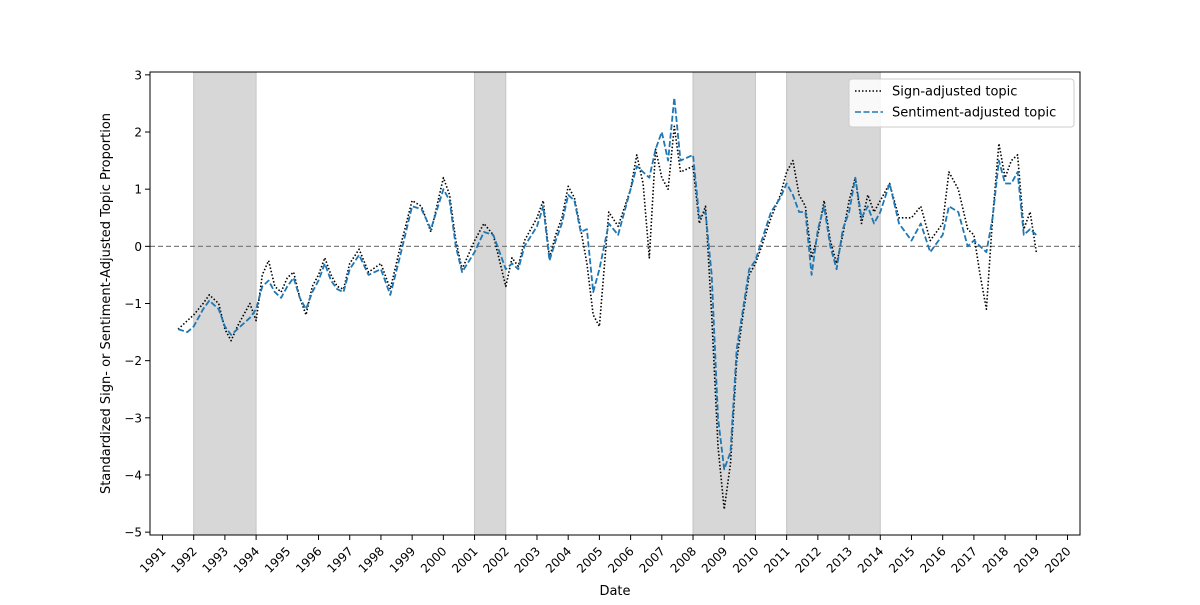  I want to click on y-axis-ticks: 3 2 1 0 −1 −2 −3 −4 −5, so click(137, 304).